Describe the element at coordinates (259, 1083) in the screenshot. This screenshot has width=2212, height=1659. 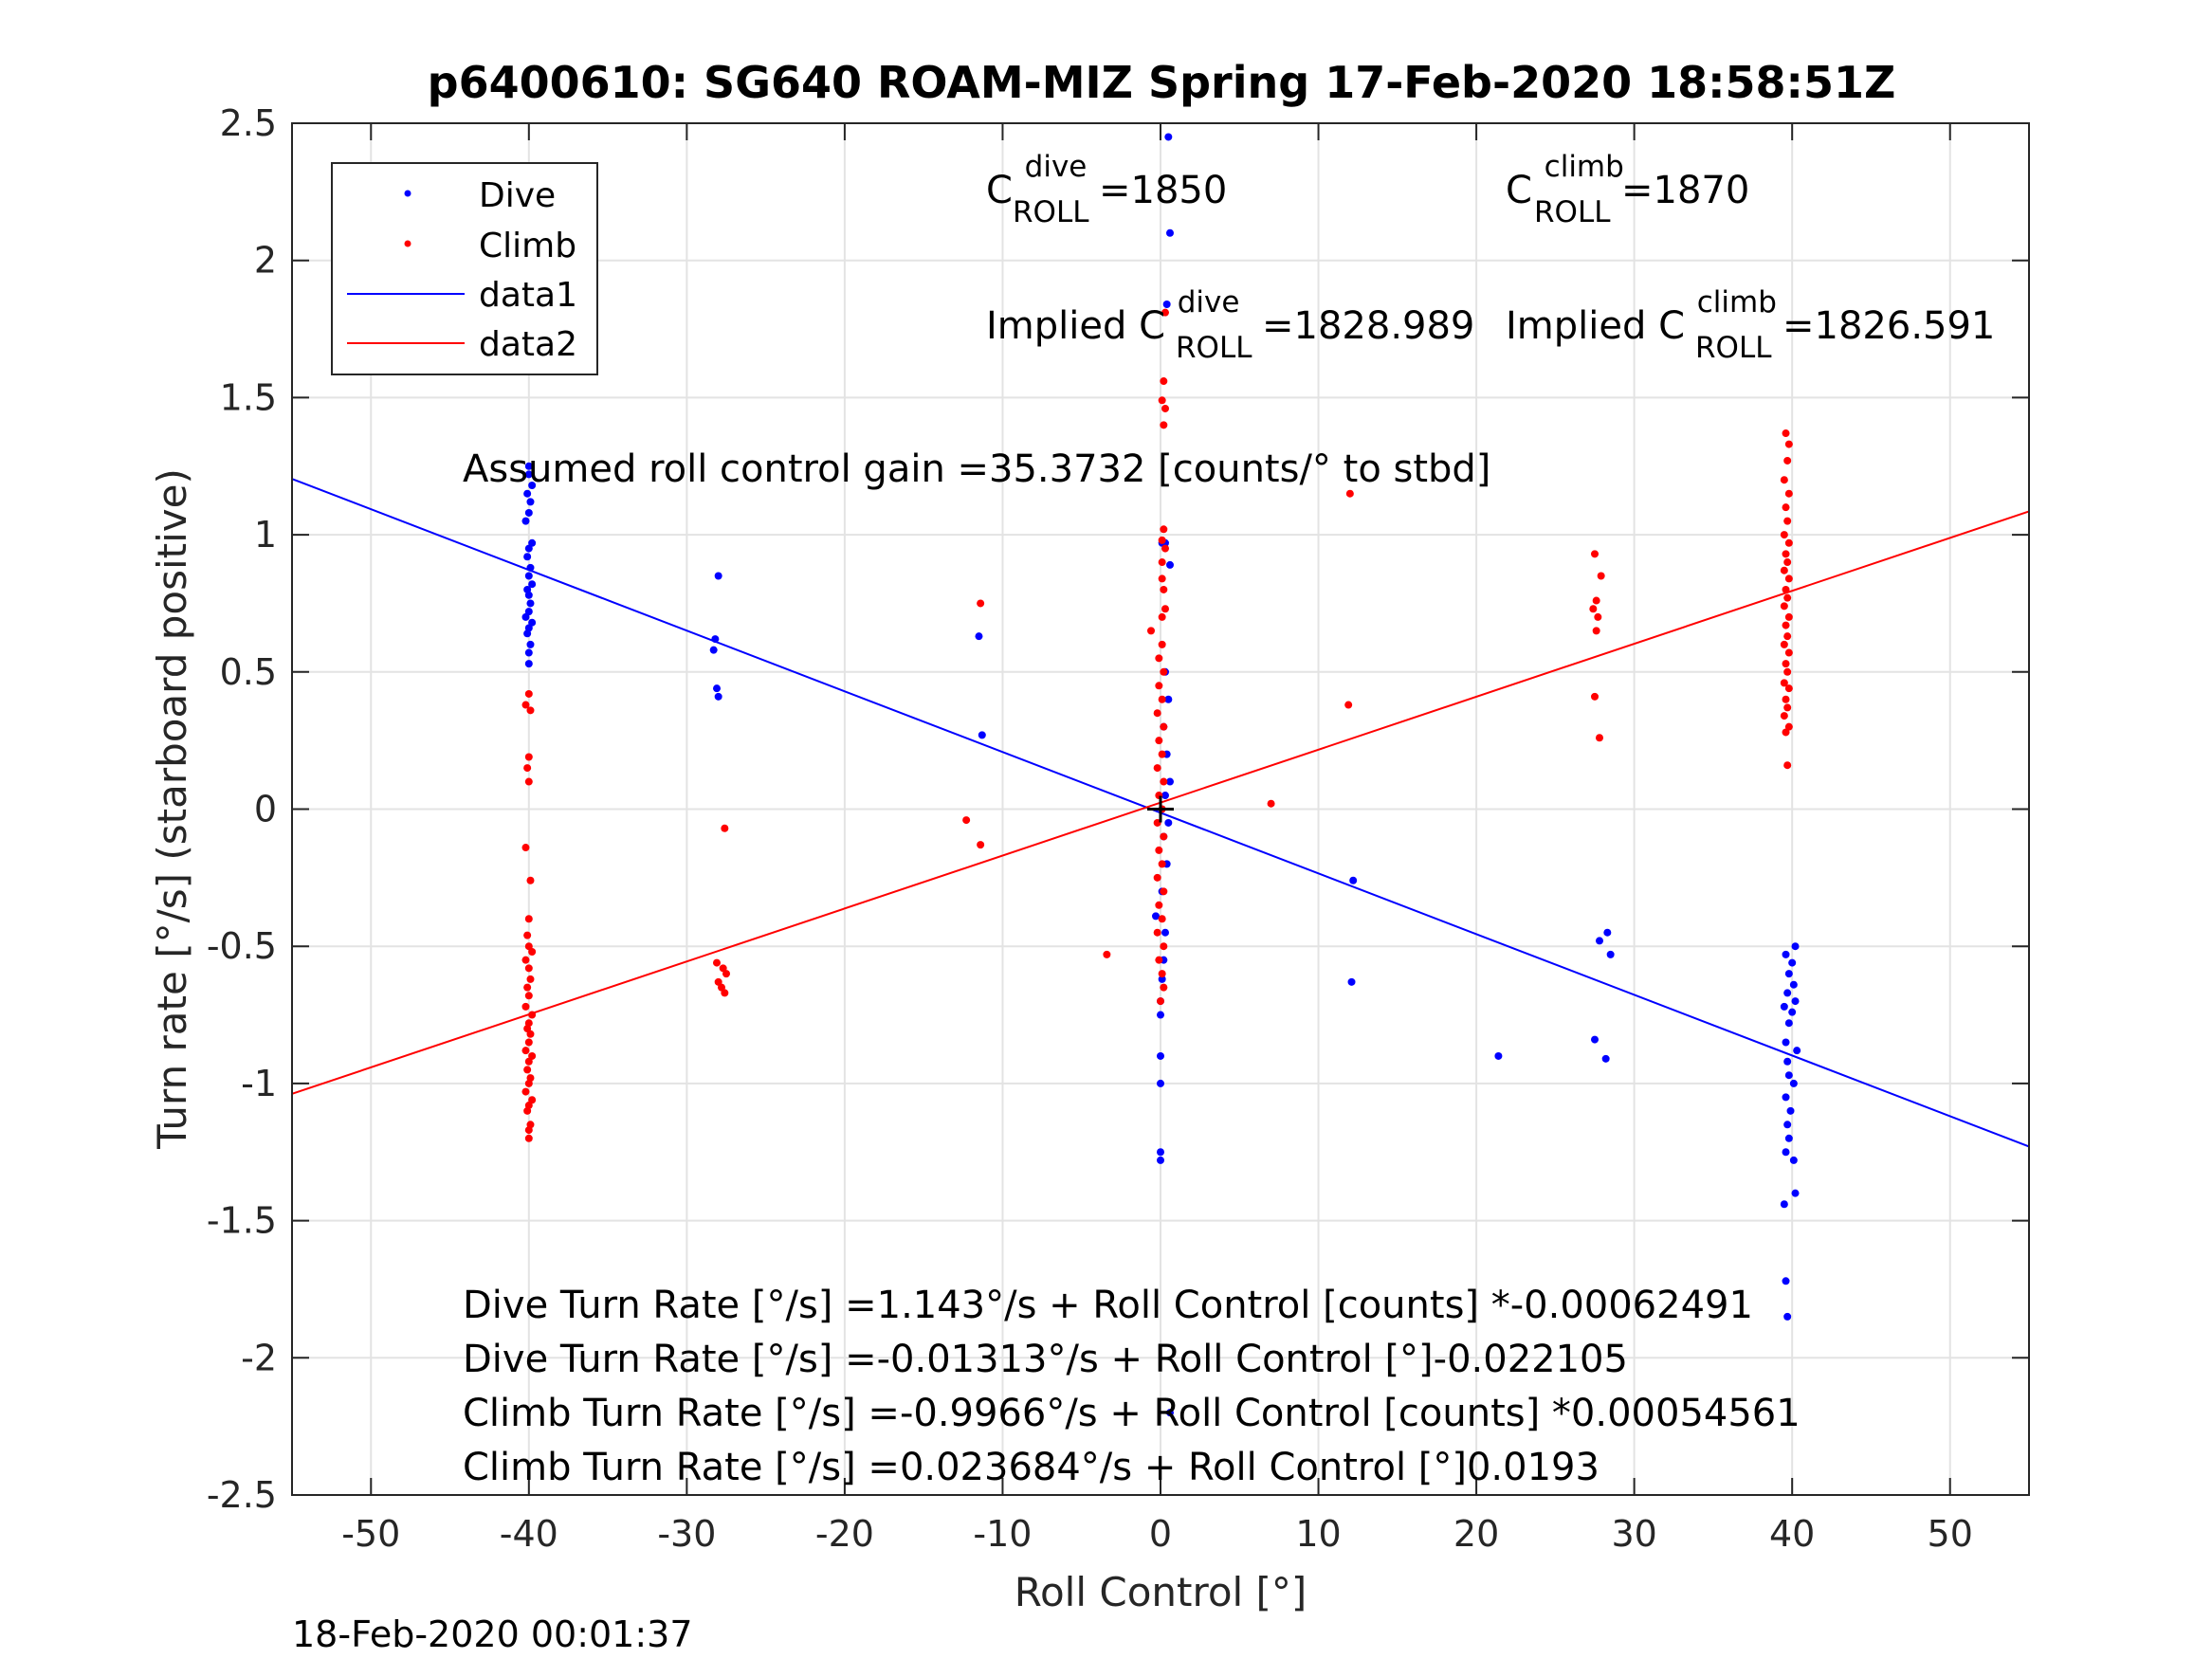
I see `y-tick-label: -1` at that location.